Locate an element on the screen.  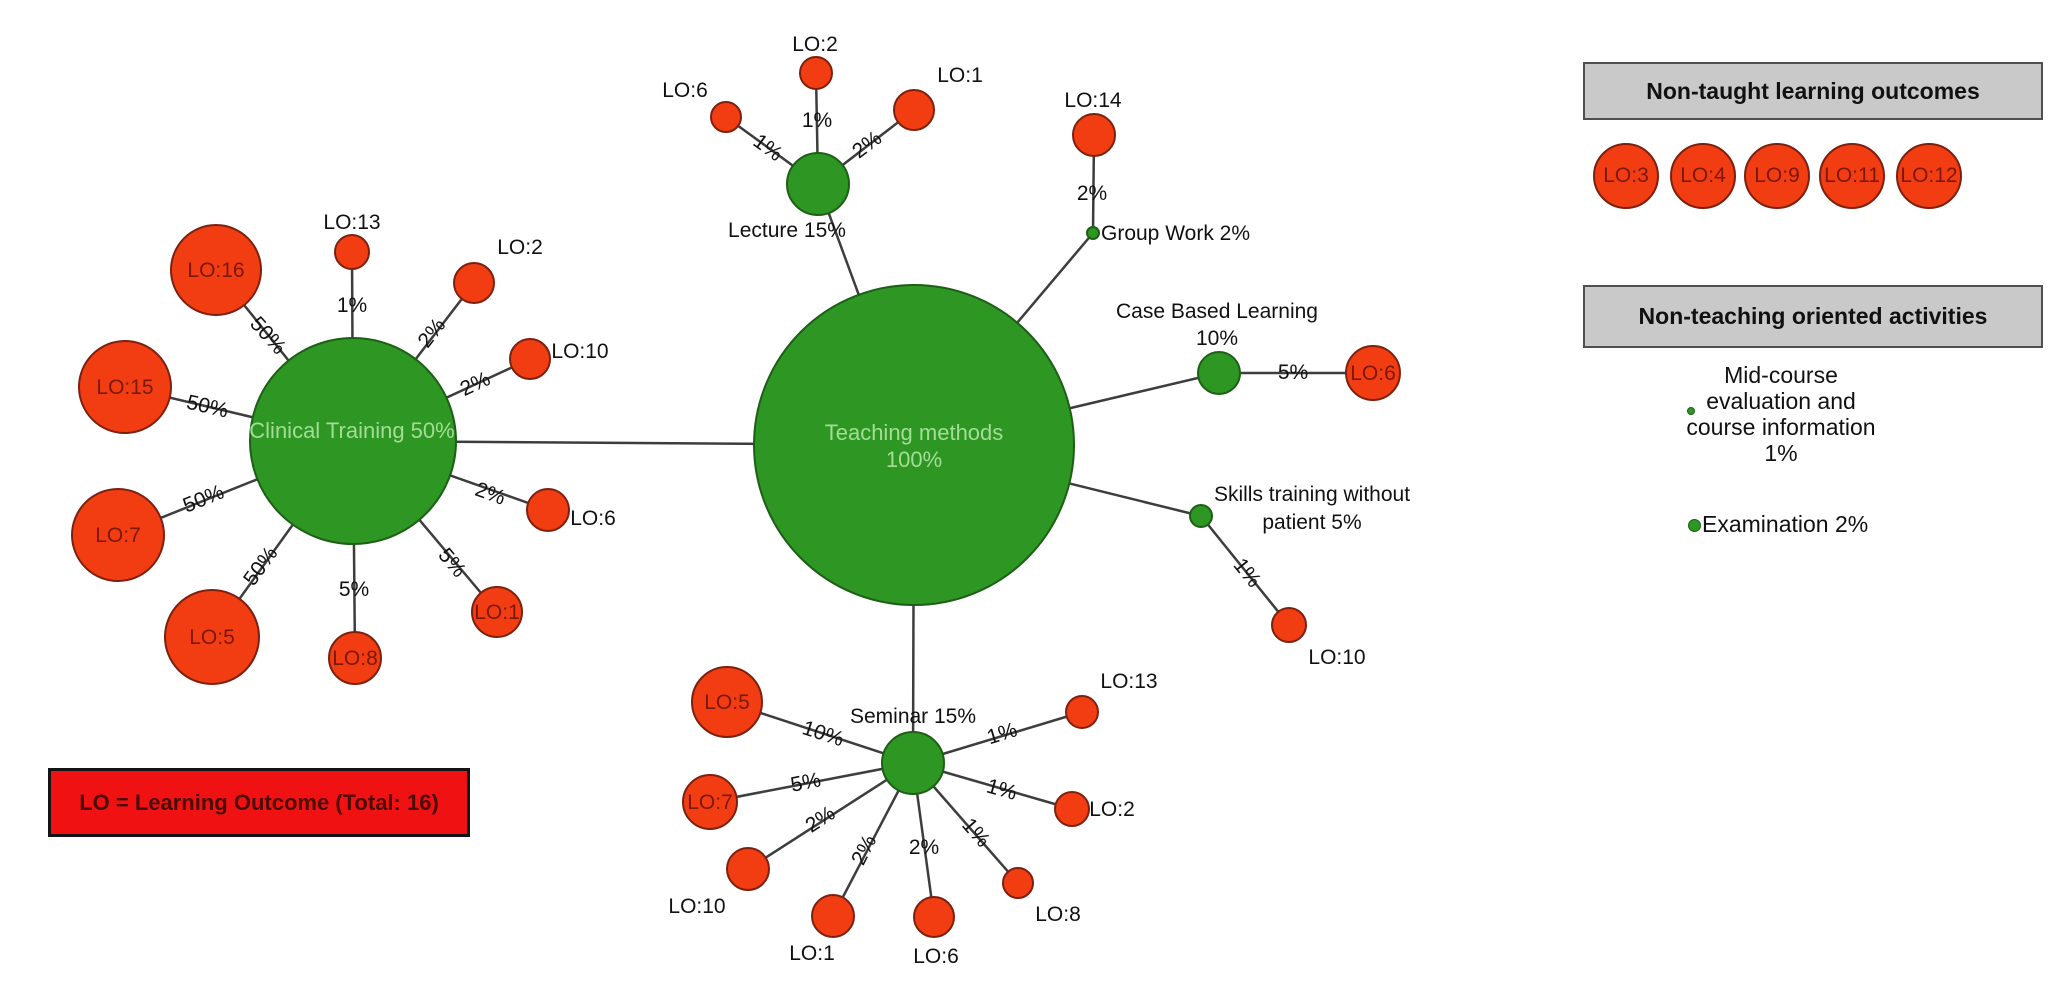
non-taught-lo-circle: LO:3 is located at coordinates (1626, 176).